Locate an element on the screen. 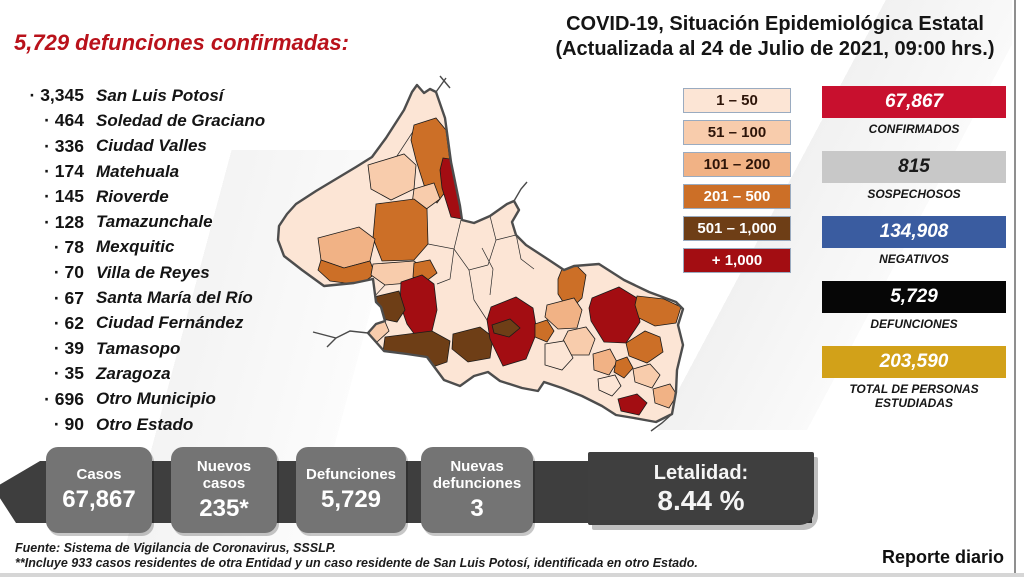 Image resolution: width=1024 pixels, height=577 pixels. bottom-stat-value: 3 is located at coordinates (477, 508).